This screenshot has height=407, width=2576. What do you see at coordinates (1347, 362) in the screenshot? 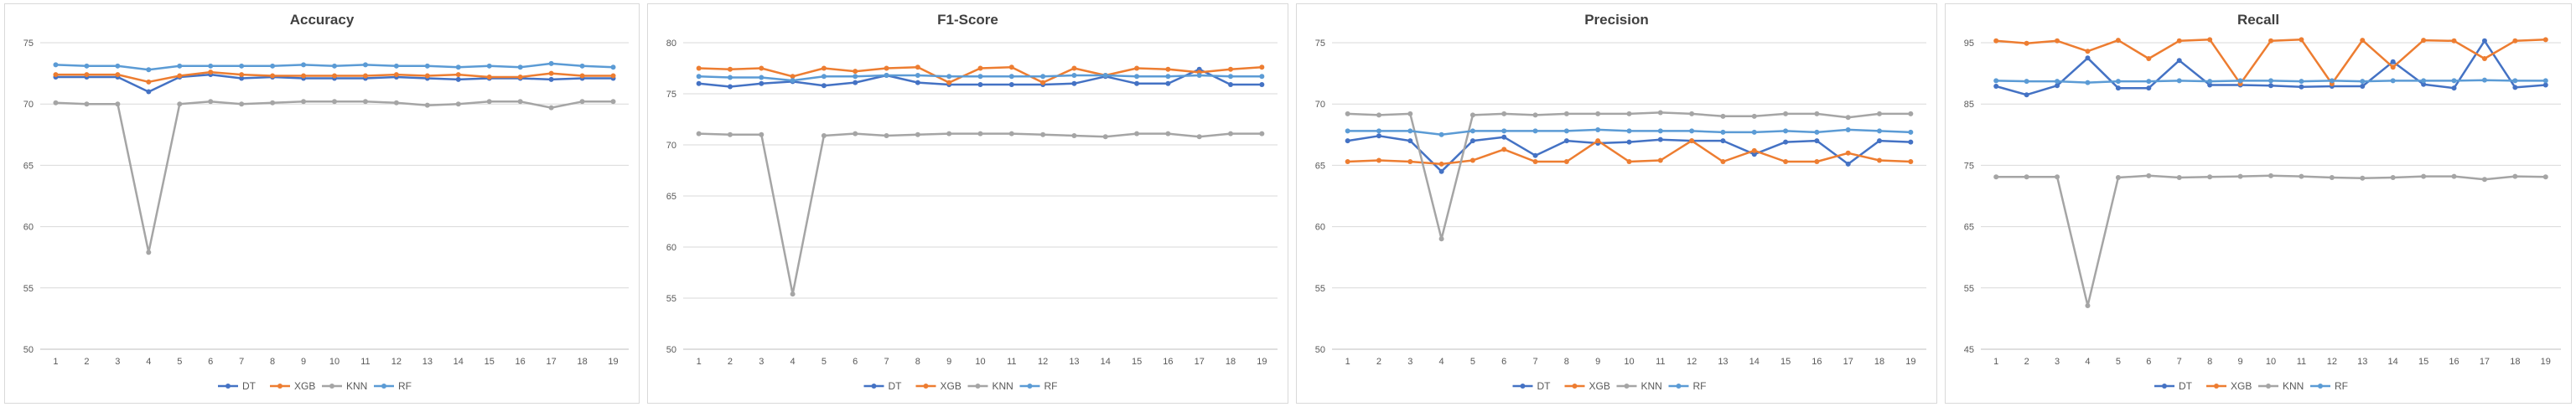
I see `x-tick-label: 1` at bounding box center [1347, 362].